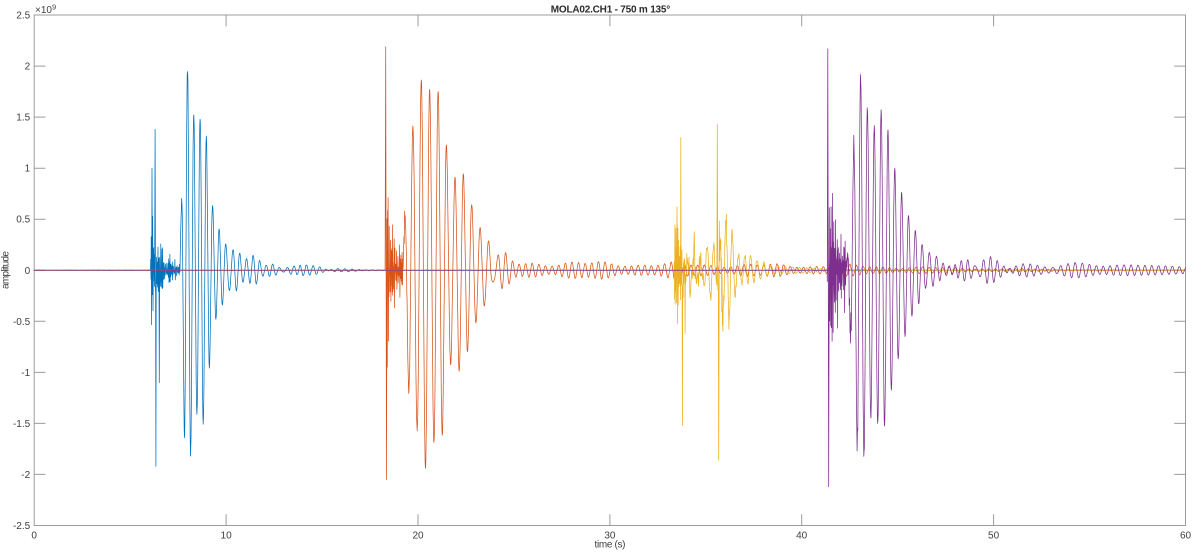 Image resolution: width=1200 pixels, height=554 pixels. What do you see at coordinates (418, 536) in the screenshot?
I see `svg-text: 20` at bounding box center [418, 536].